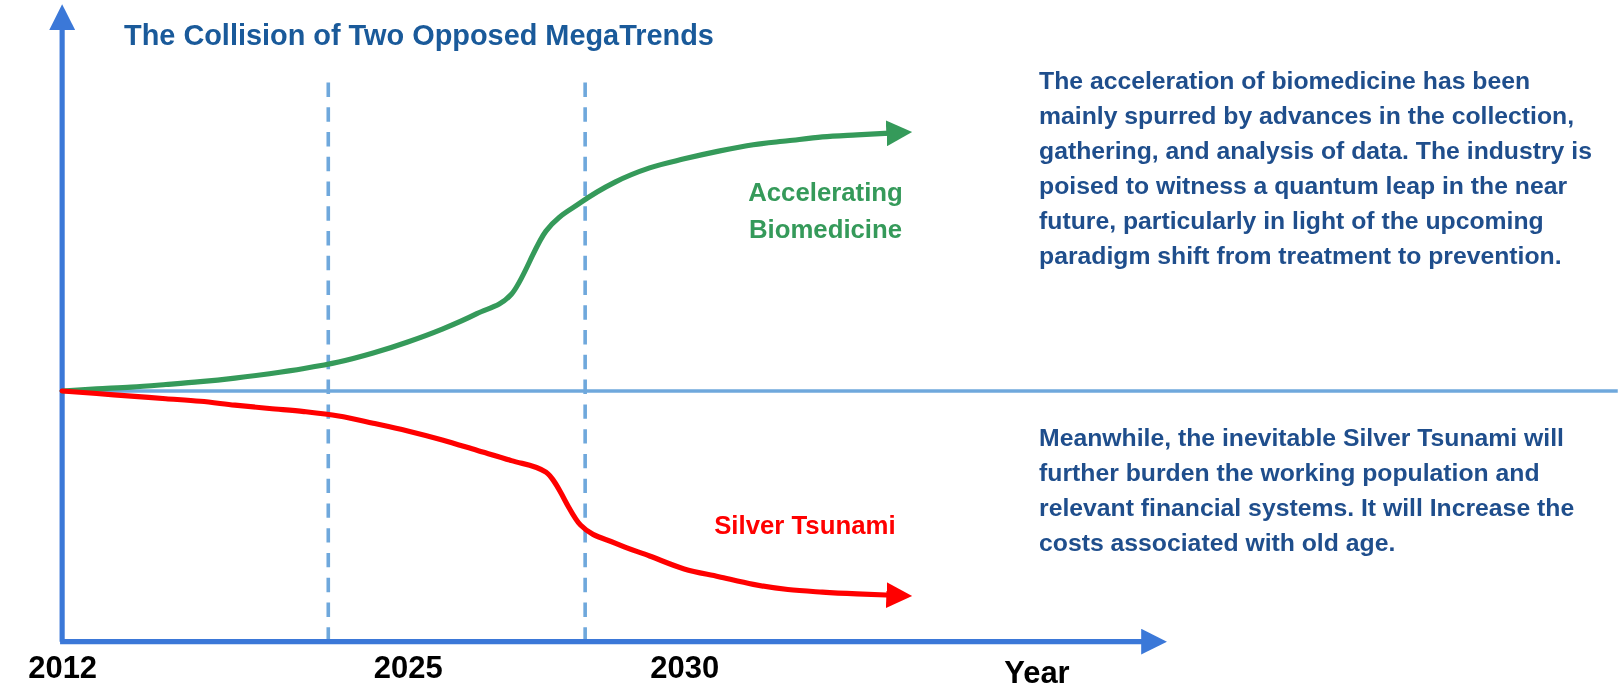 Image resolution: width=1618 pixels, height=686 pixels. Describe the element at coordinates (805, 525) in the screenshot. I see `series-label: Silver Tsunami` at that location.